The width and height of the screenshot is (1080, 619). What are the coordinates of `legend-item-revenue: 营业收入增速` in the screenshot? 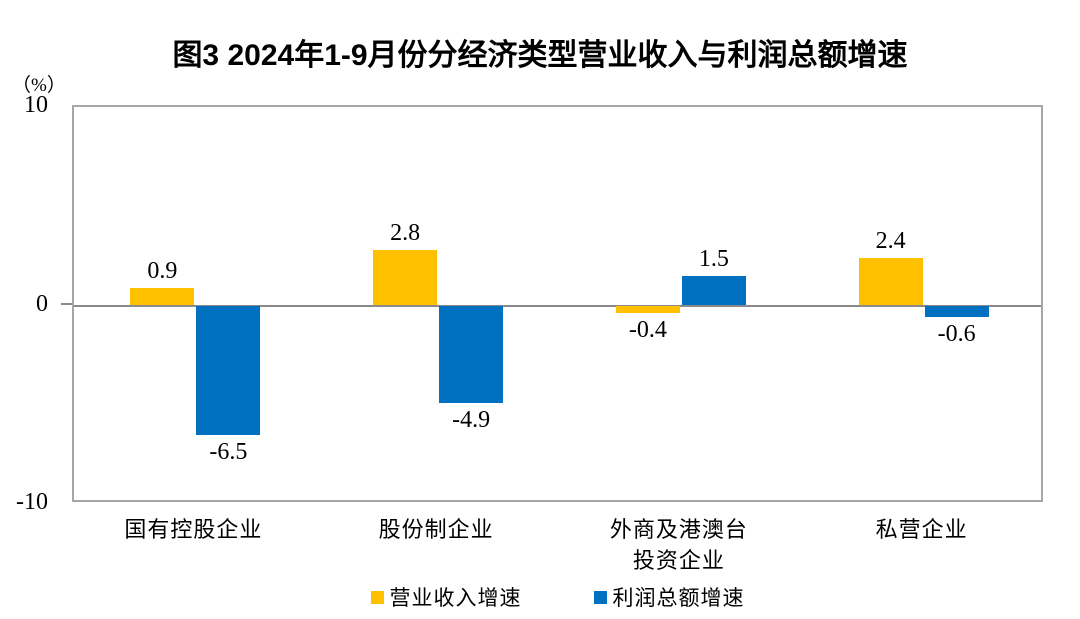 It's located at (446, 597).